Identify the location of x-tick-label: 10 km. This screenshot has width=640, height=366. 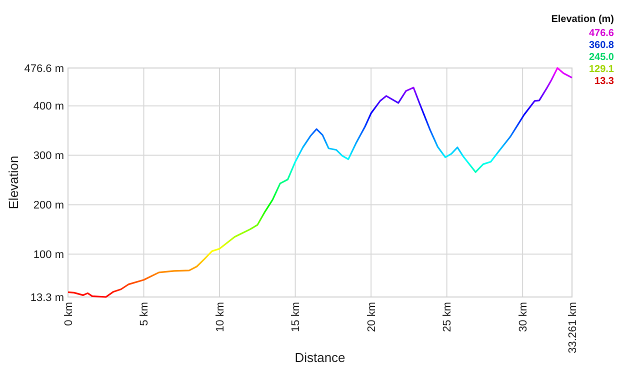
(220, 317).